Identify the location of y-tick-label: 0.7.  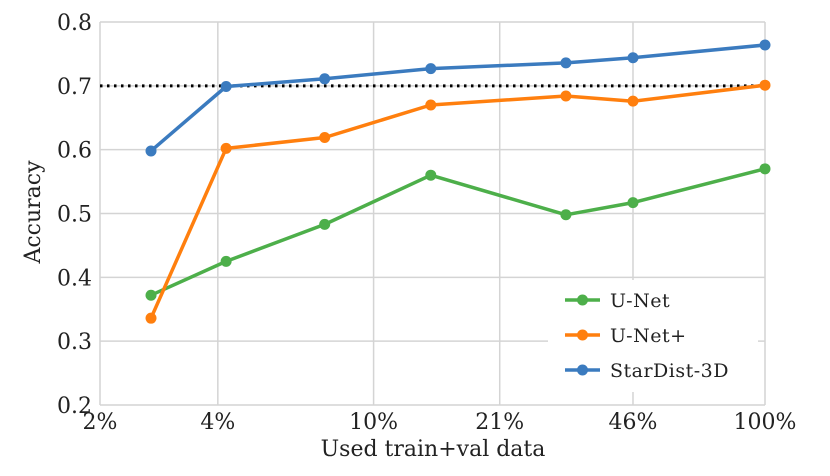
(74, 87).